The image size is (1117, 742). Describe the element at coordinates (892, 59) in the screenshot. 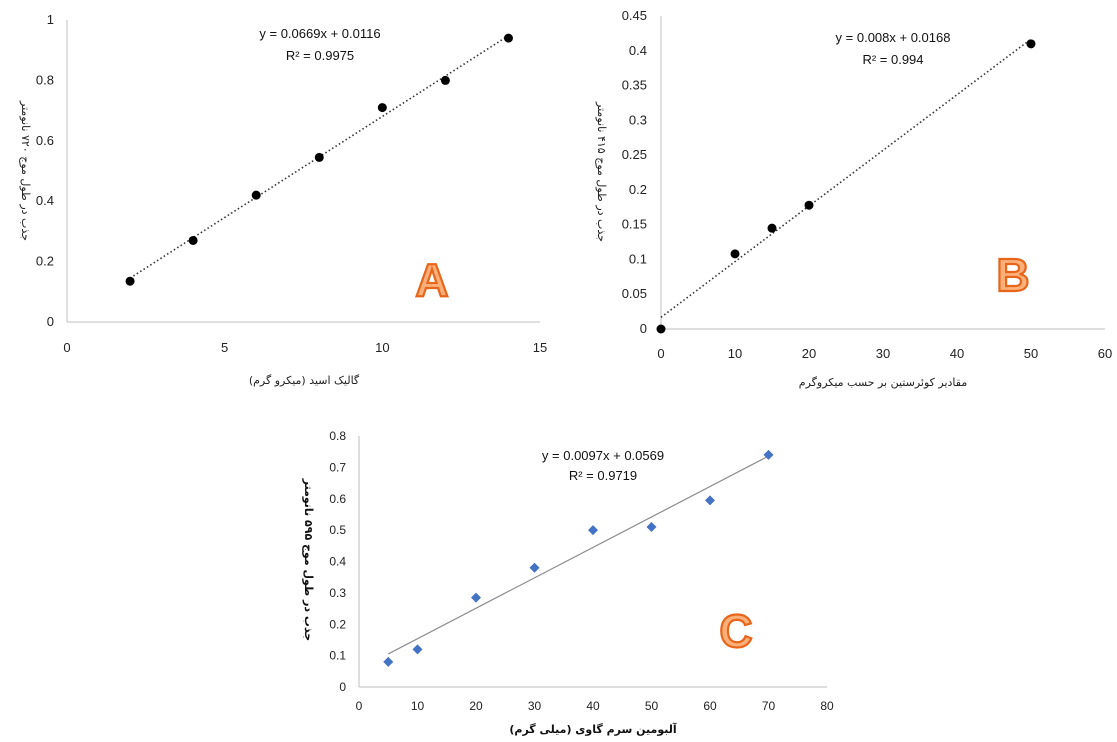

I see `r-squared-label: R² = 0.994` at that location.